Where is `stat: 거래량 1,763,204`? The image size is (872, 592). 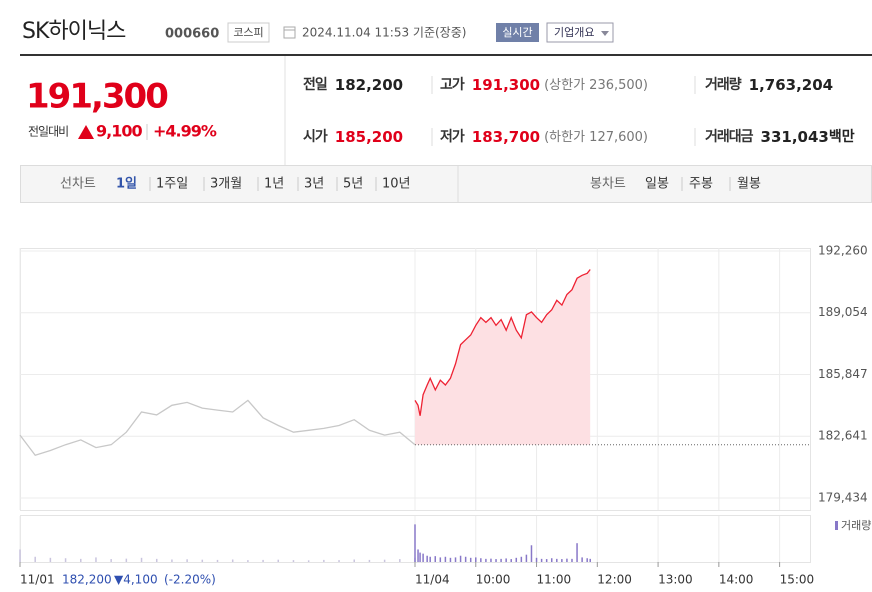 stat: 거래량 1,763,204 is located at coordinates (769, 85).